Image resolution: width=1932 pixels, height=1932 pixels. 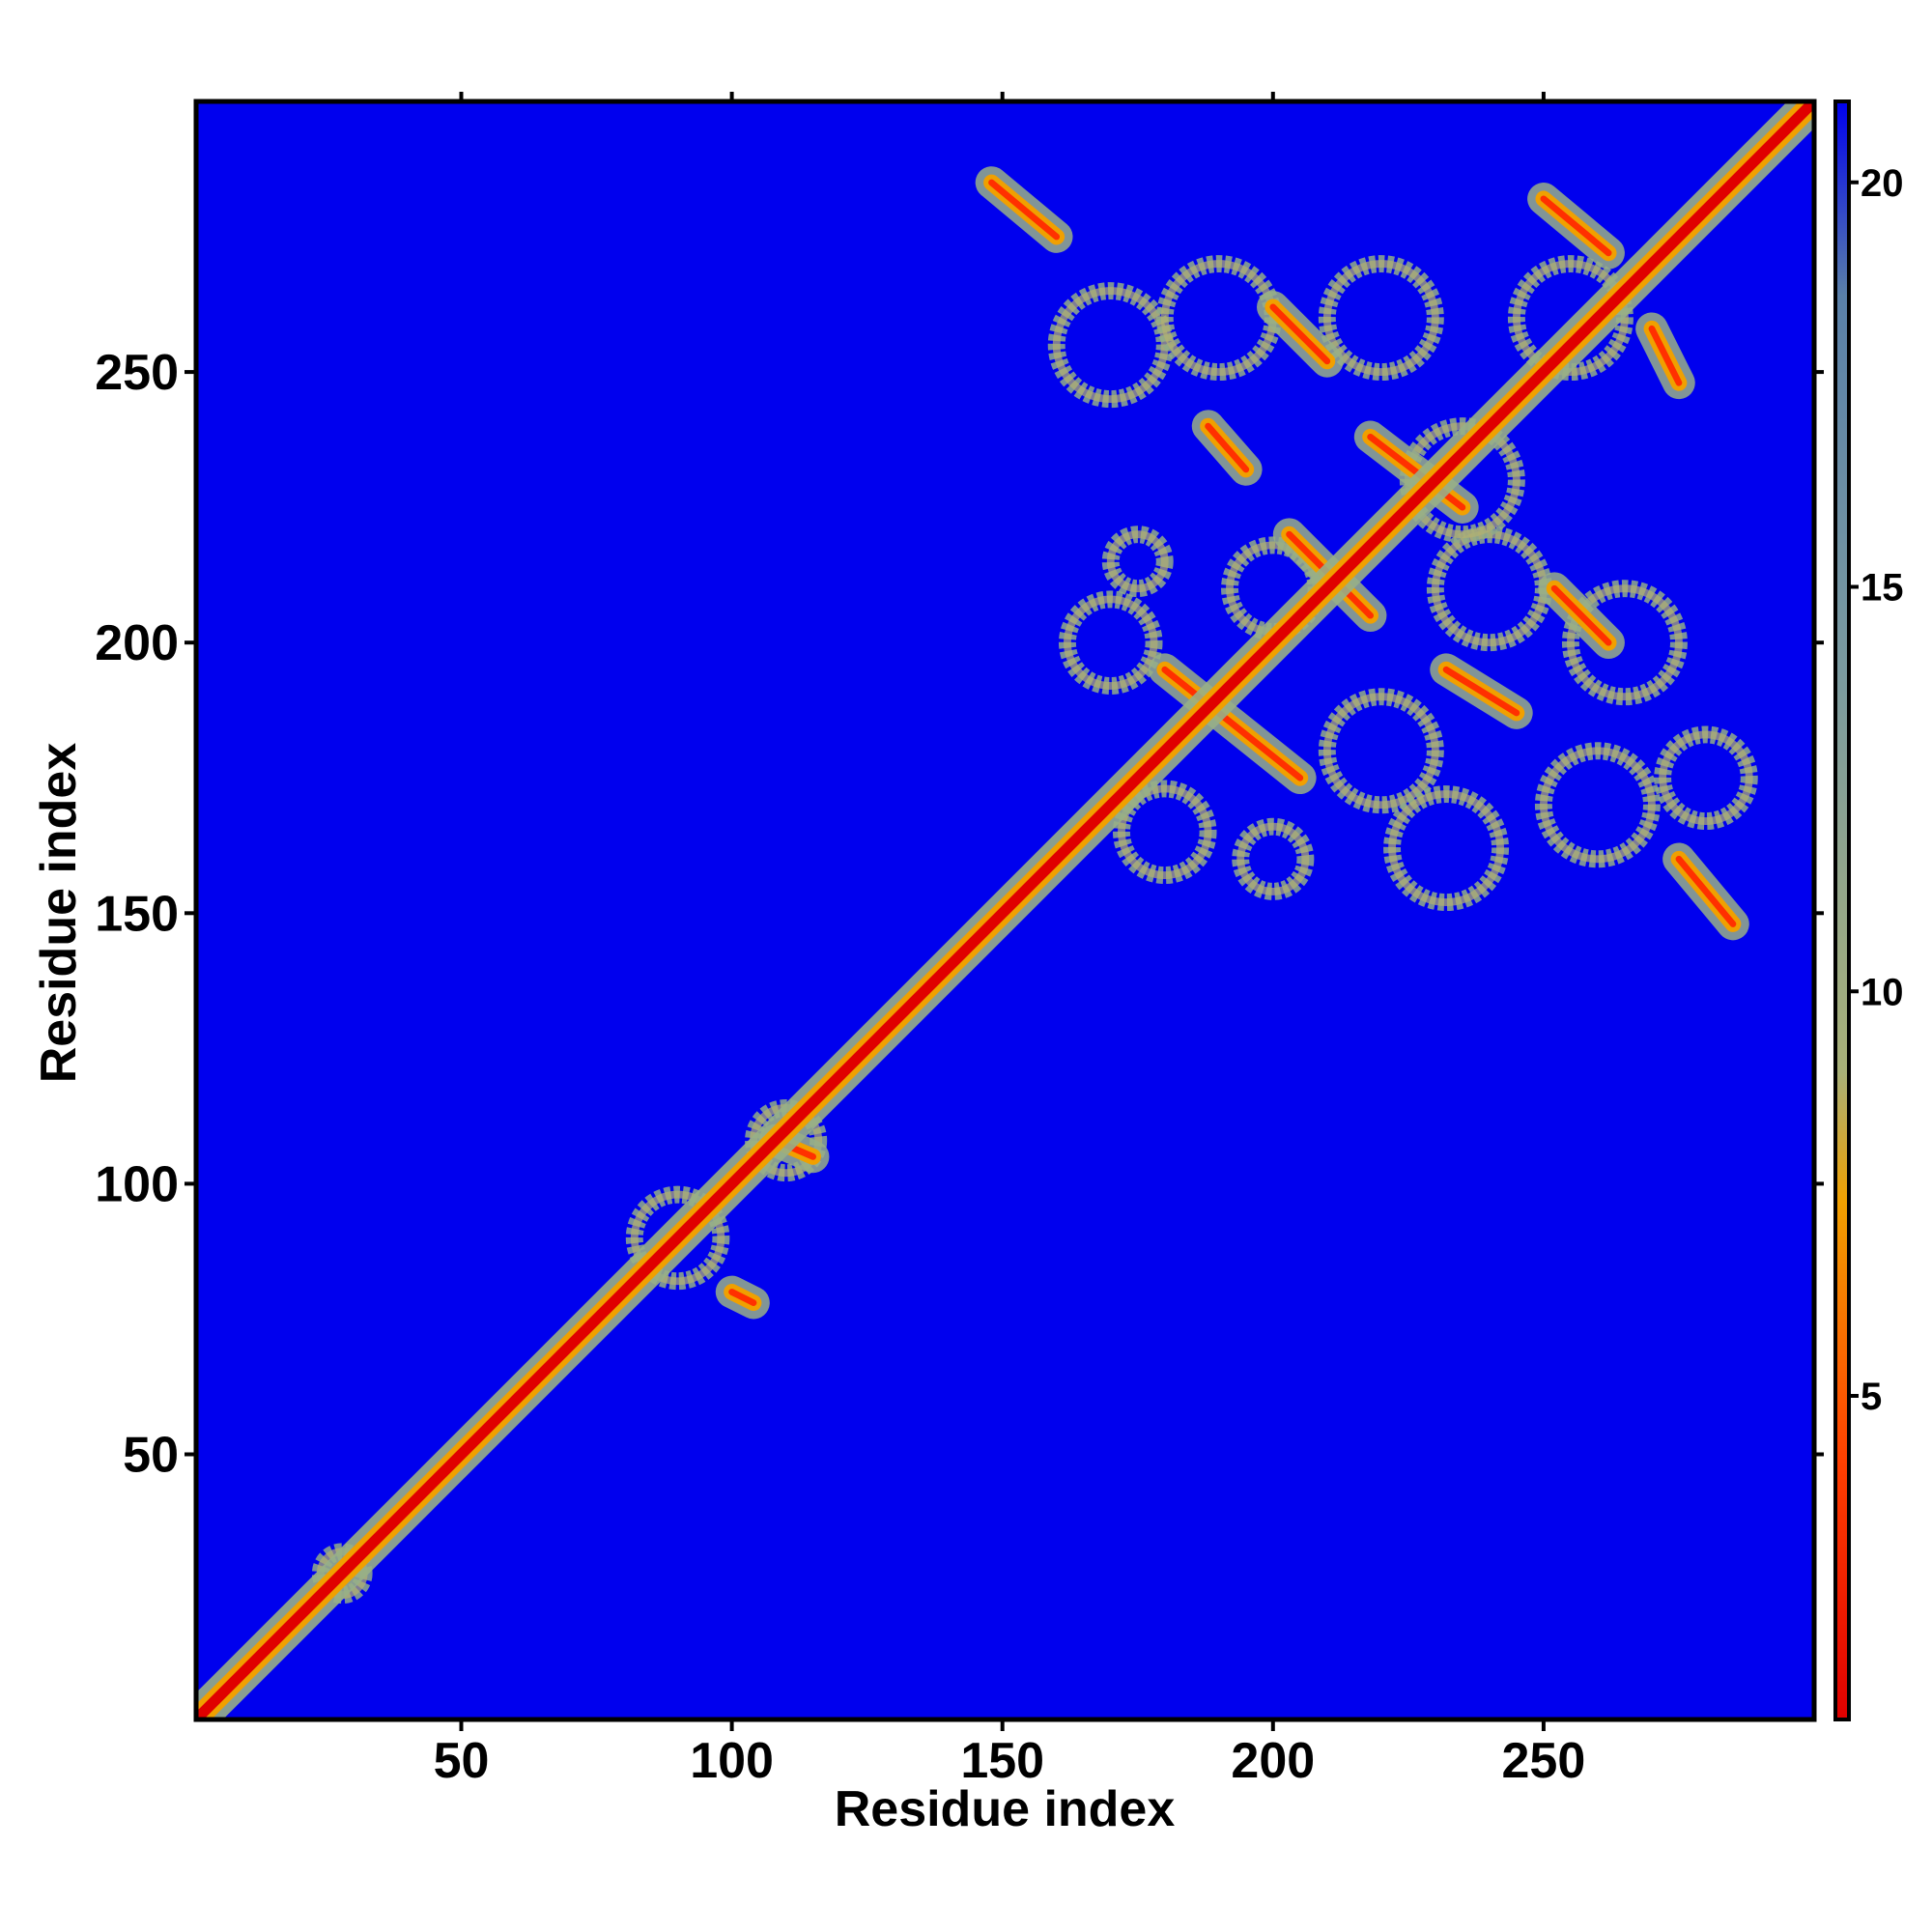 What do you see at coordinates (462, 1761) in the screenshot?
I see `x-tick-label: 50` at bounding box center [462, 1761].